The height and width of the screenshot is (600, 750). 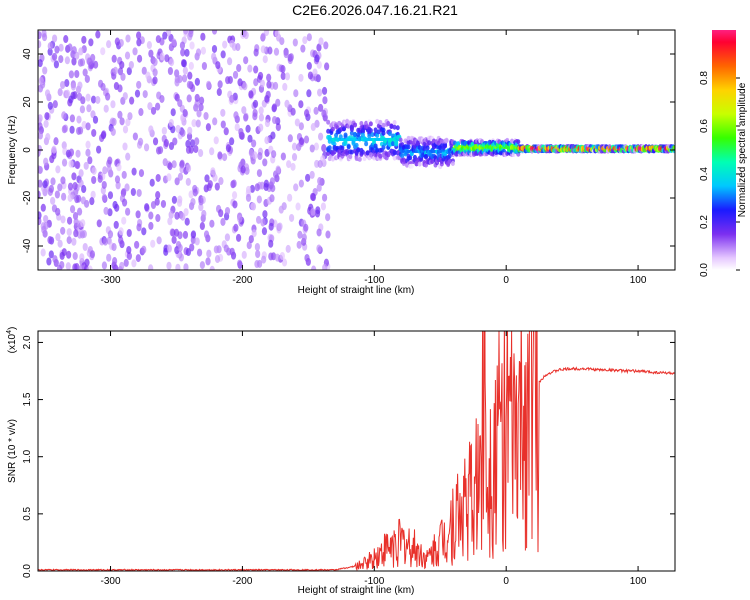 What do you see at coordinates (27, 399) in the screenshot?
I see `y-tick-label: 1.5` at bounding box center [27, 399].